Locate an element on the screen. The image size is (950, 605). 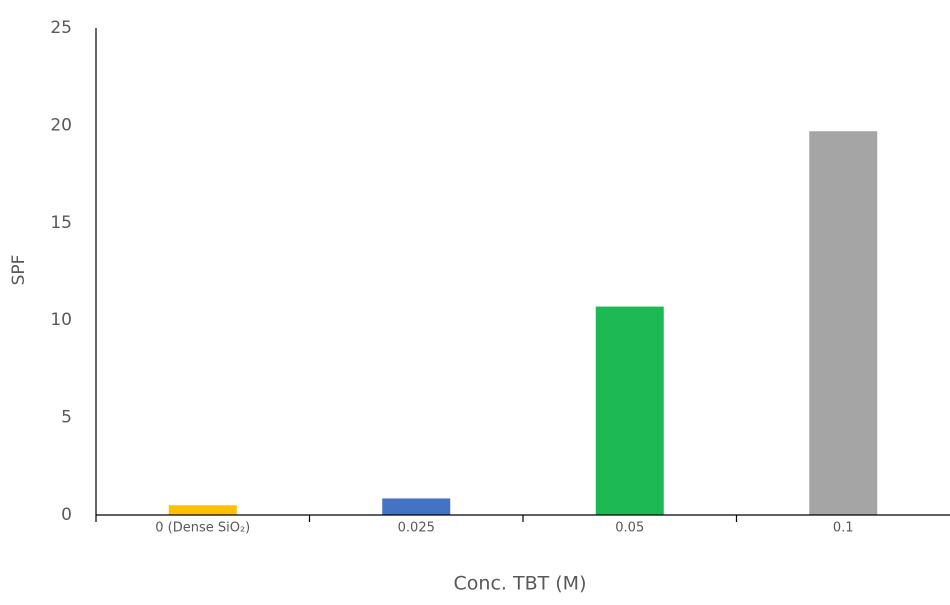
y-tick-label: 20 is located at coordinates (61, 125).